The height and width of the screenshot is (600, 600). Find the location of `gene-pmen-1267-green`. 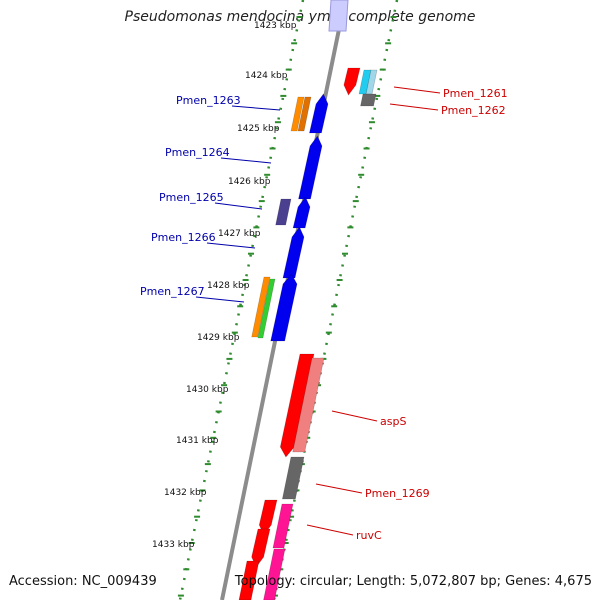

gene-pmen-1267-green is located at coordinates (266, 308).